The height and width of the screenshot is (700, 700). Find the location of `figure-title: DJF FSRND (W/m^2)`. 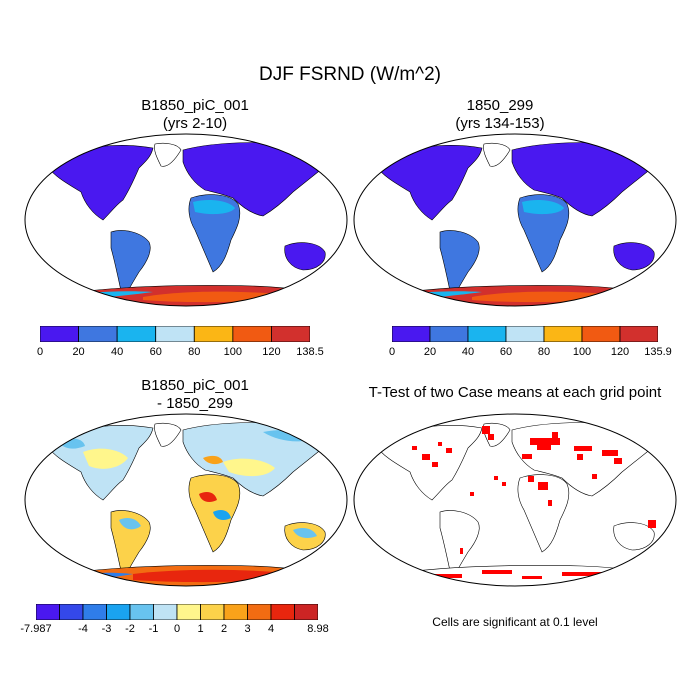

figure-title: DJF FSRND (W/m^2) is located at coordinates (349, 74).